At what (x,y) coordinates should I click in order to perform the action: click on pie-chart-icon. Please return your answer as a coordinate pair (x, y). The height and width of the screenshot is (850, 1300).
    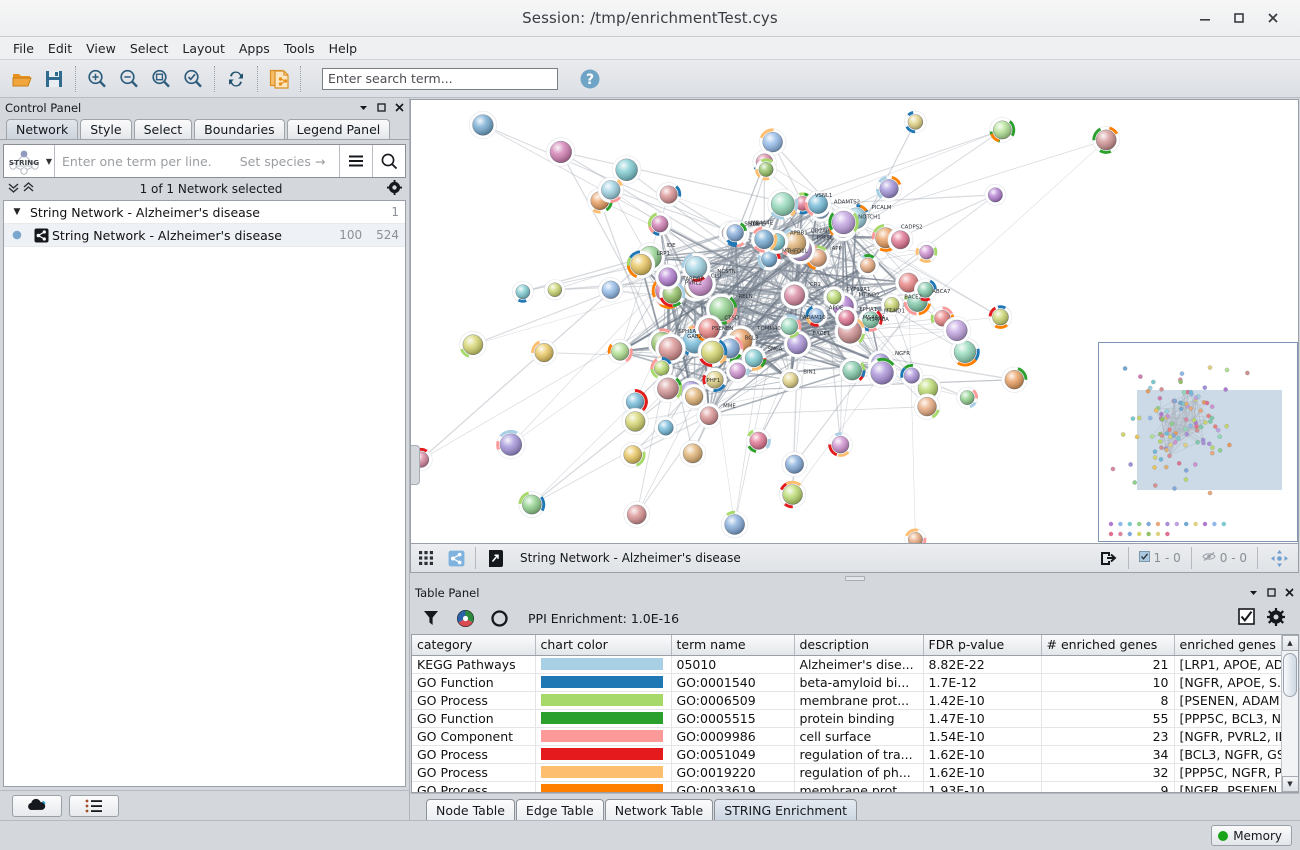
    Looking at the image, I should click on (465, 618).